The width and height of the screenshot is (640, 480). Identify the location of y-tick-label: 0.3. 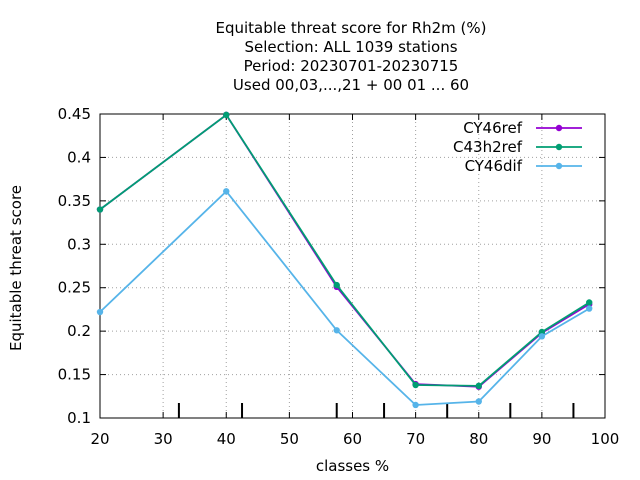
(79, 244).